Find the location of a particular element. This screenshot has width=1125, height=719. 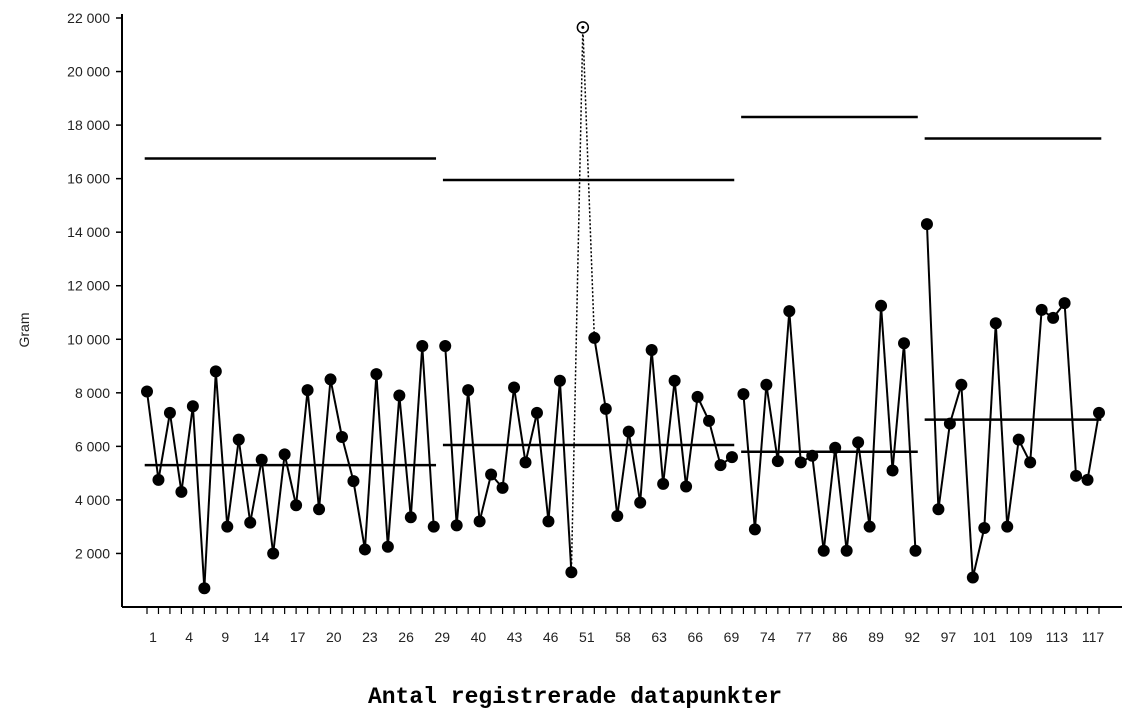

x-tick-label: 40 is located at coordinates (479, 637).